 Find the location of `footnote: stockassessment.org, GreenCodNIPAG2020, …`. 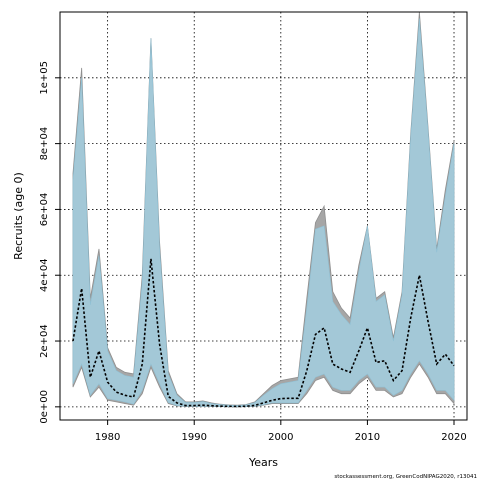

footnote: stockassessment.org, GreenCodNIPAG2020, … is located at coordinates (405, 477).